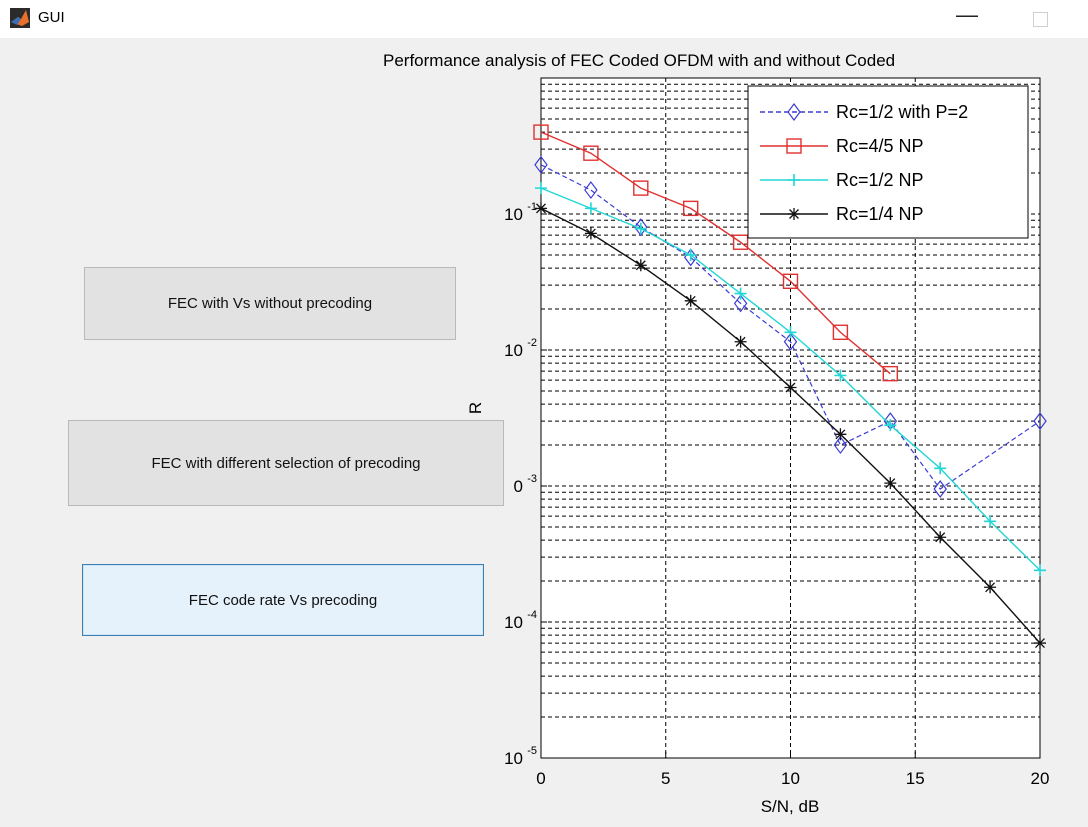  Describe the element at coordinates (532, 343) in the screenshot. I see `y-tick-exponent: -2` at that location.